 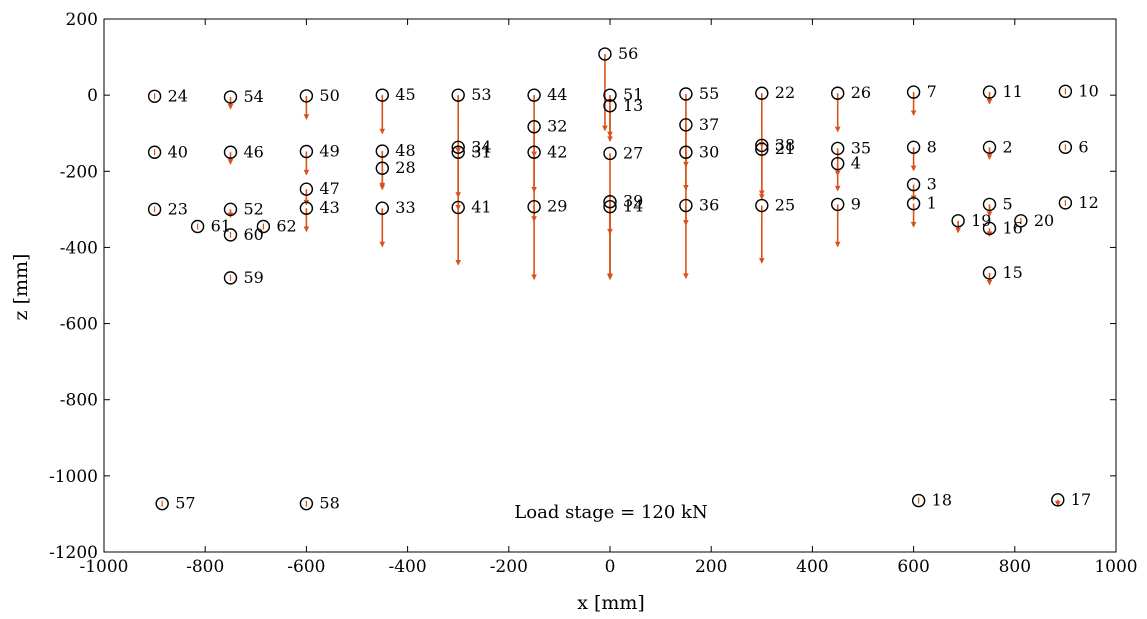 What do you see at coordinates (221, 225) in the screenshot?
I see `point-label-61: 61` at bounding box center [221, 225].